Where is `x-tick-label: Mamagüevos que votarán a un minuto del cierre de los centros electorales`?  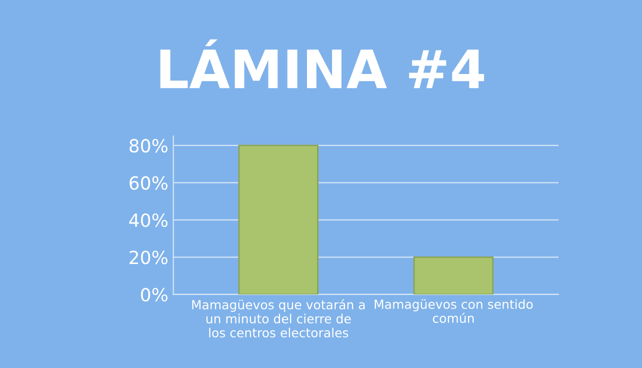
x-tick-label: Mamagüevos que votarán a un minuto del cierre de los centros electorales is located at coordinates (278, 318).